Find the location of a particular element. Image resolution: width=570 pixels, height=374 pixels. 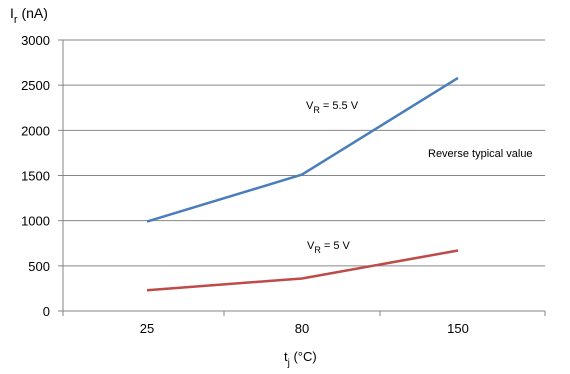

x-axis-label-main: t is located at coordinates (286, 356).